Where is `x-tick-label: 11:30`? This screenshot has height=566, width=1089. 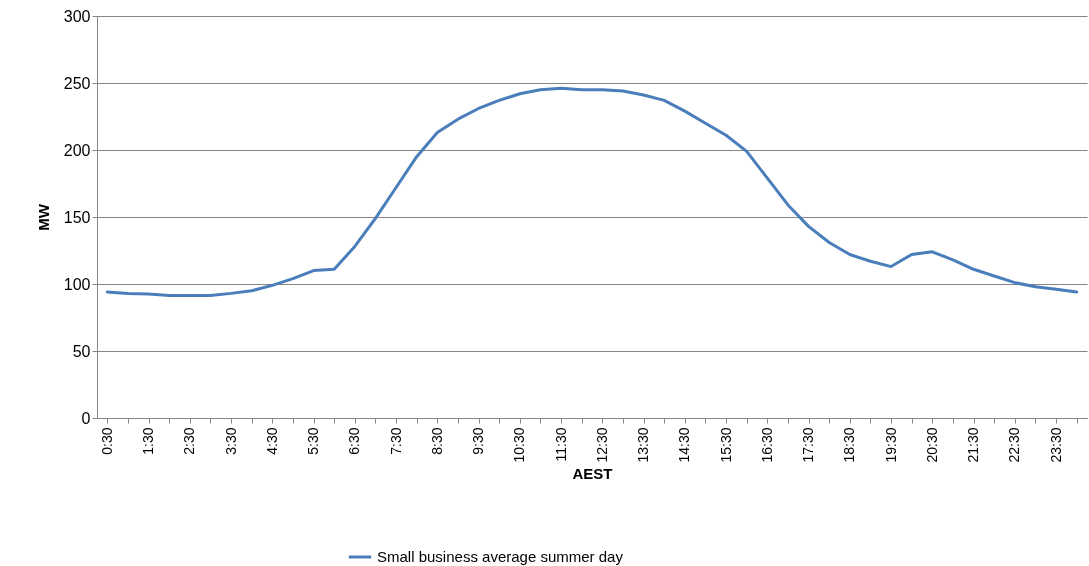
x-tick-label: 11:30 is located at coordinates (560, 444).